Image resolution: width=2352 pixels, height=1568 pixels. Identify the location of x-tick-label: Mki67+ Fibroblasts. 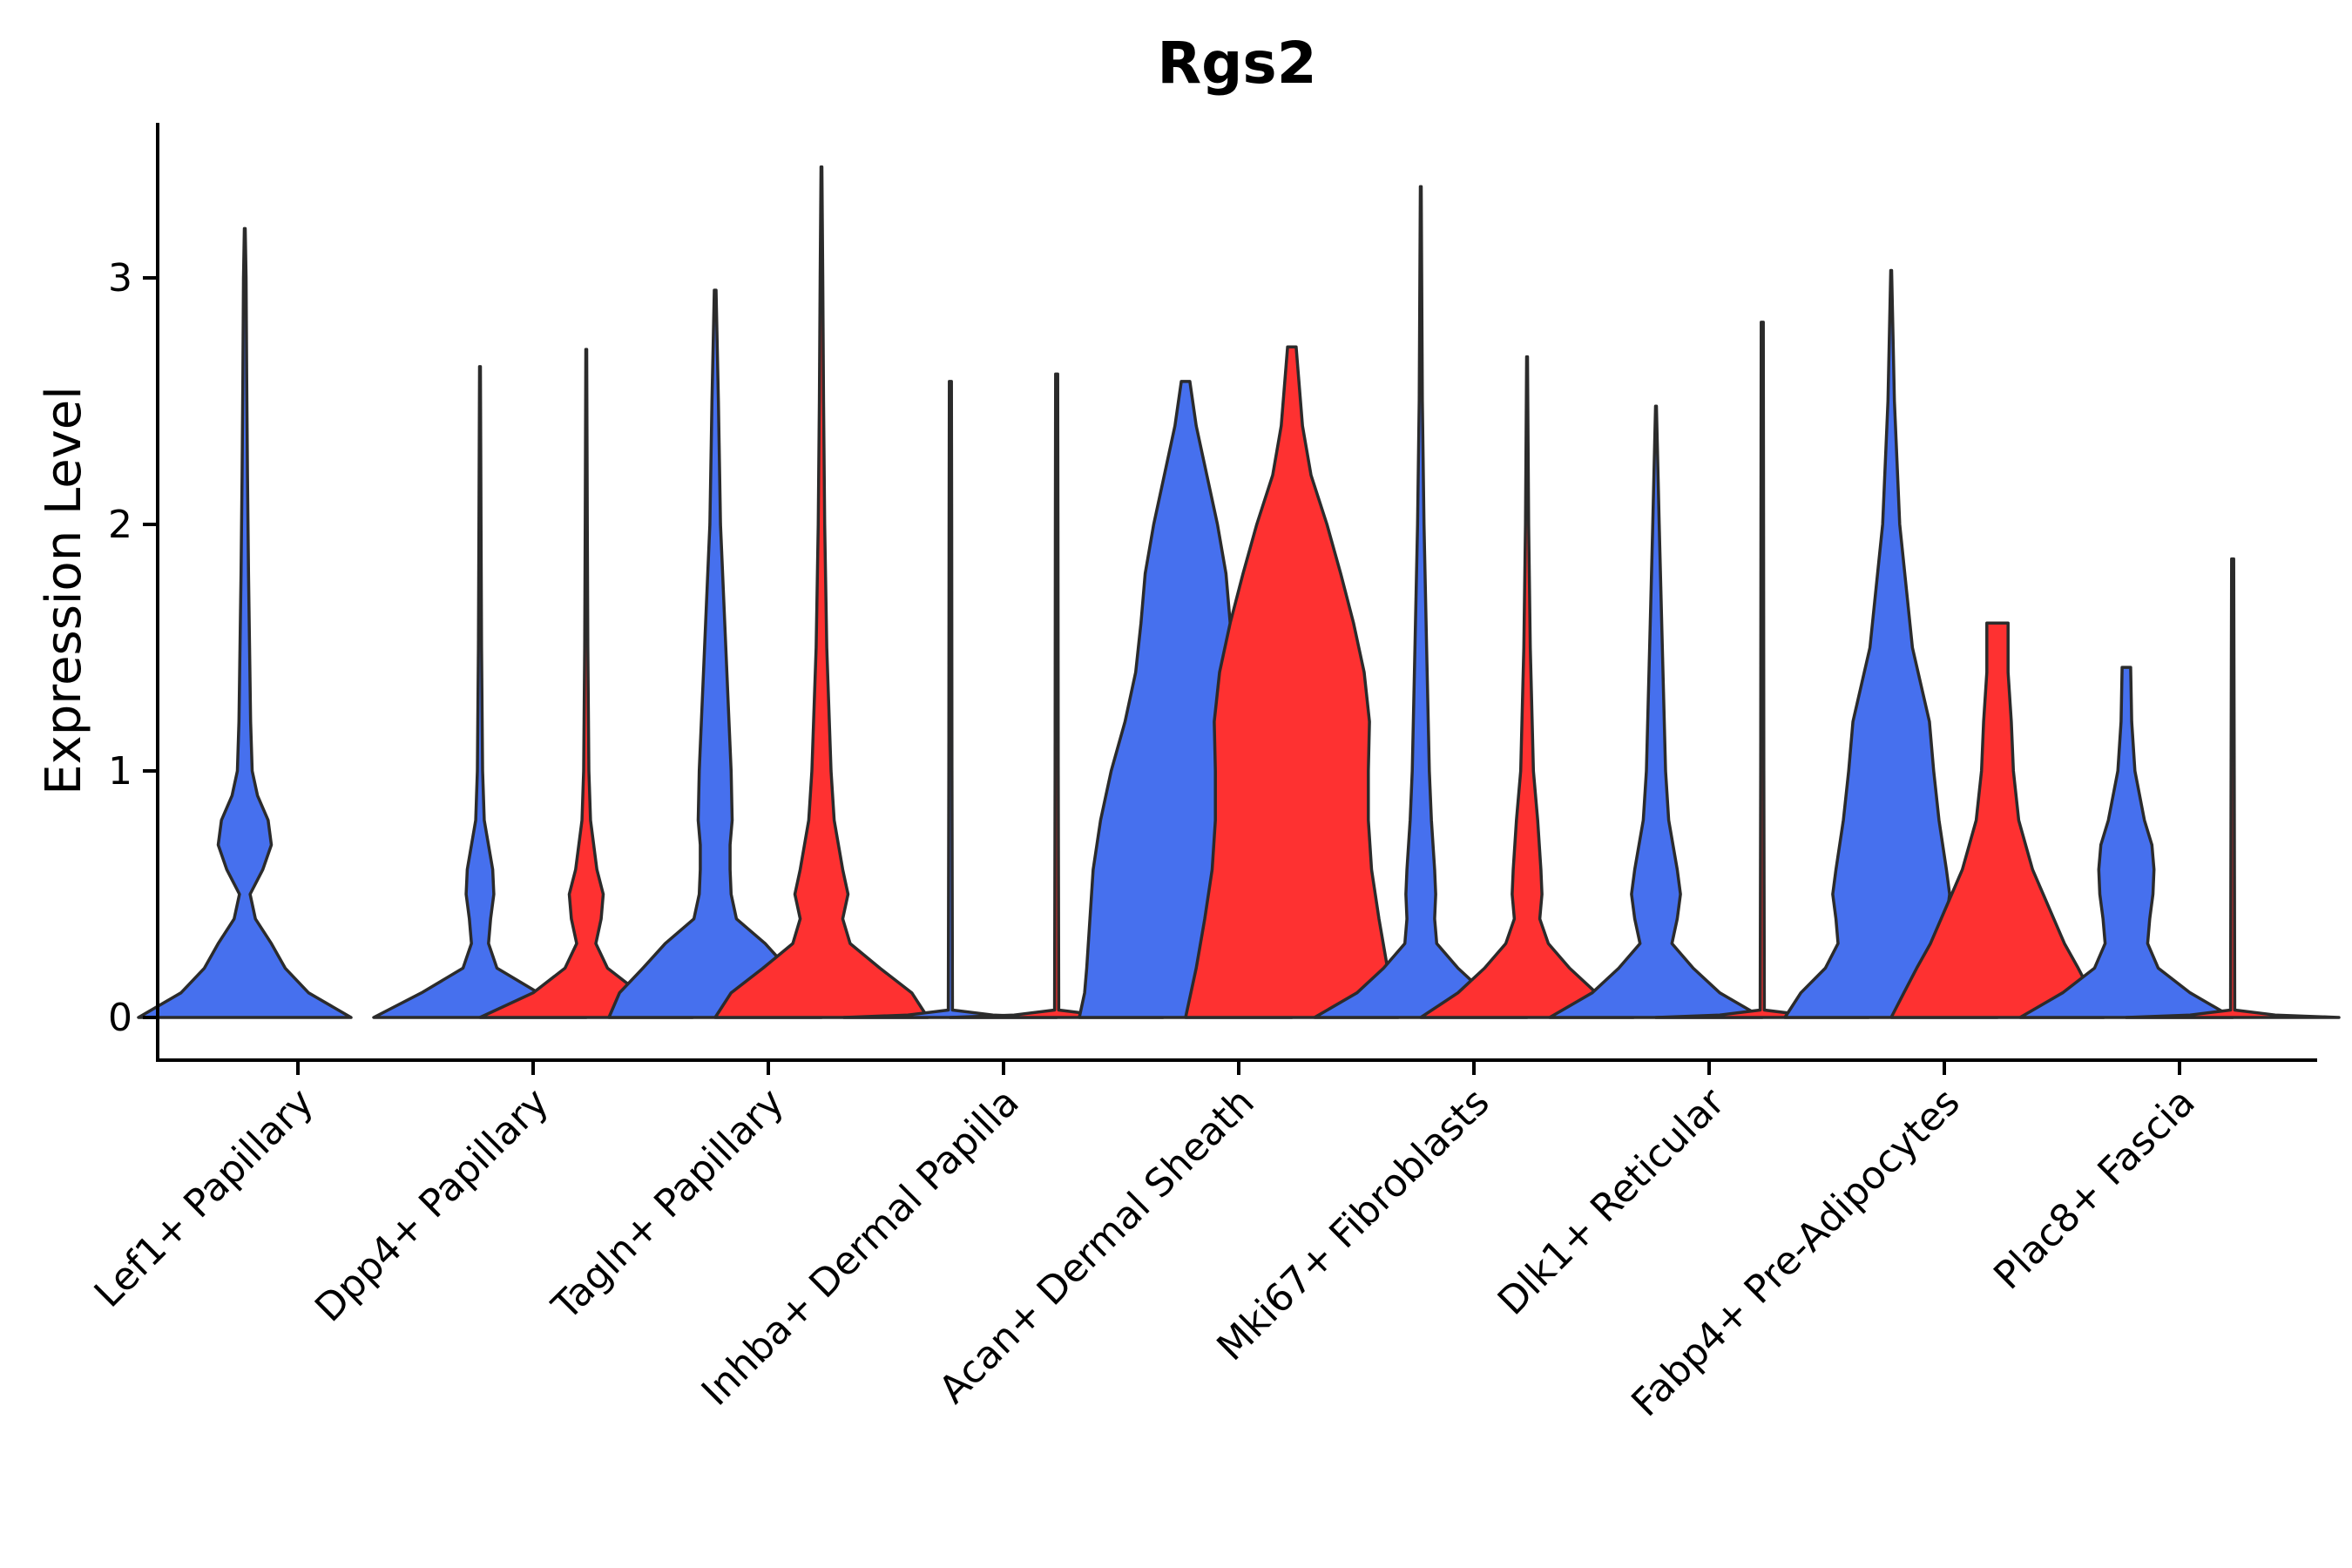
(1352, 1224).